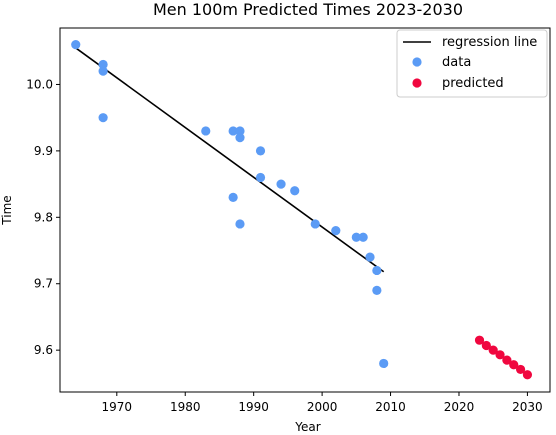 This screenshot has height=435, width=556. I want to click on y-tick-label: 9.7, so click(43, 284).